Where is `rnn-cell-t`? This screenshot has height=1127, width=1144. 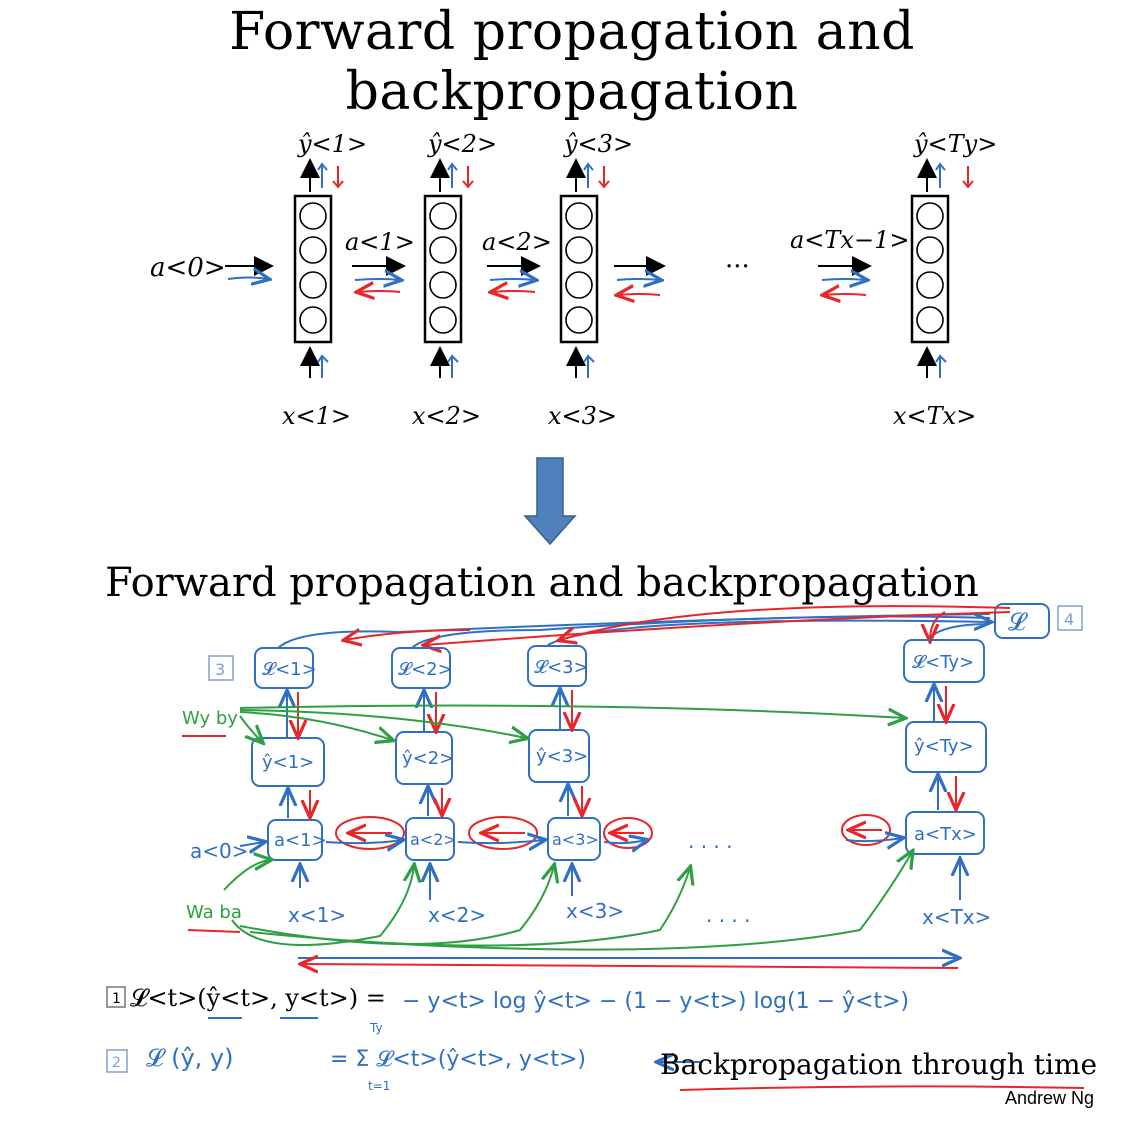 rnn-cell-t is located at coordinates (930, 269).